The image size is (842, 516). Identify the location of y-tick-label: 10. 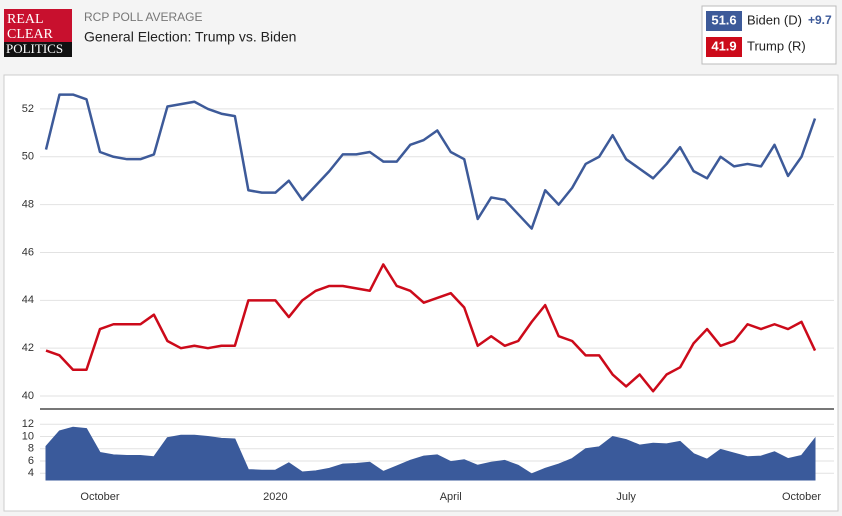
(28, 436).